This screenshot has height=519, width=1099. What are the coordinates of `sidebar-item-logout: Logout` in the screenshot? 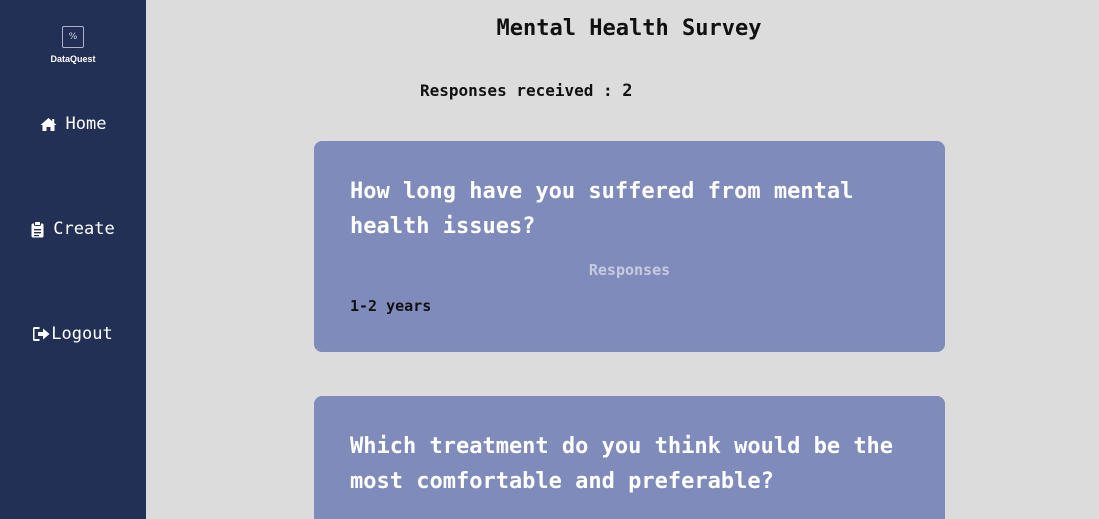 It's located at (73, 334).